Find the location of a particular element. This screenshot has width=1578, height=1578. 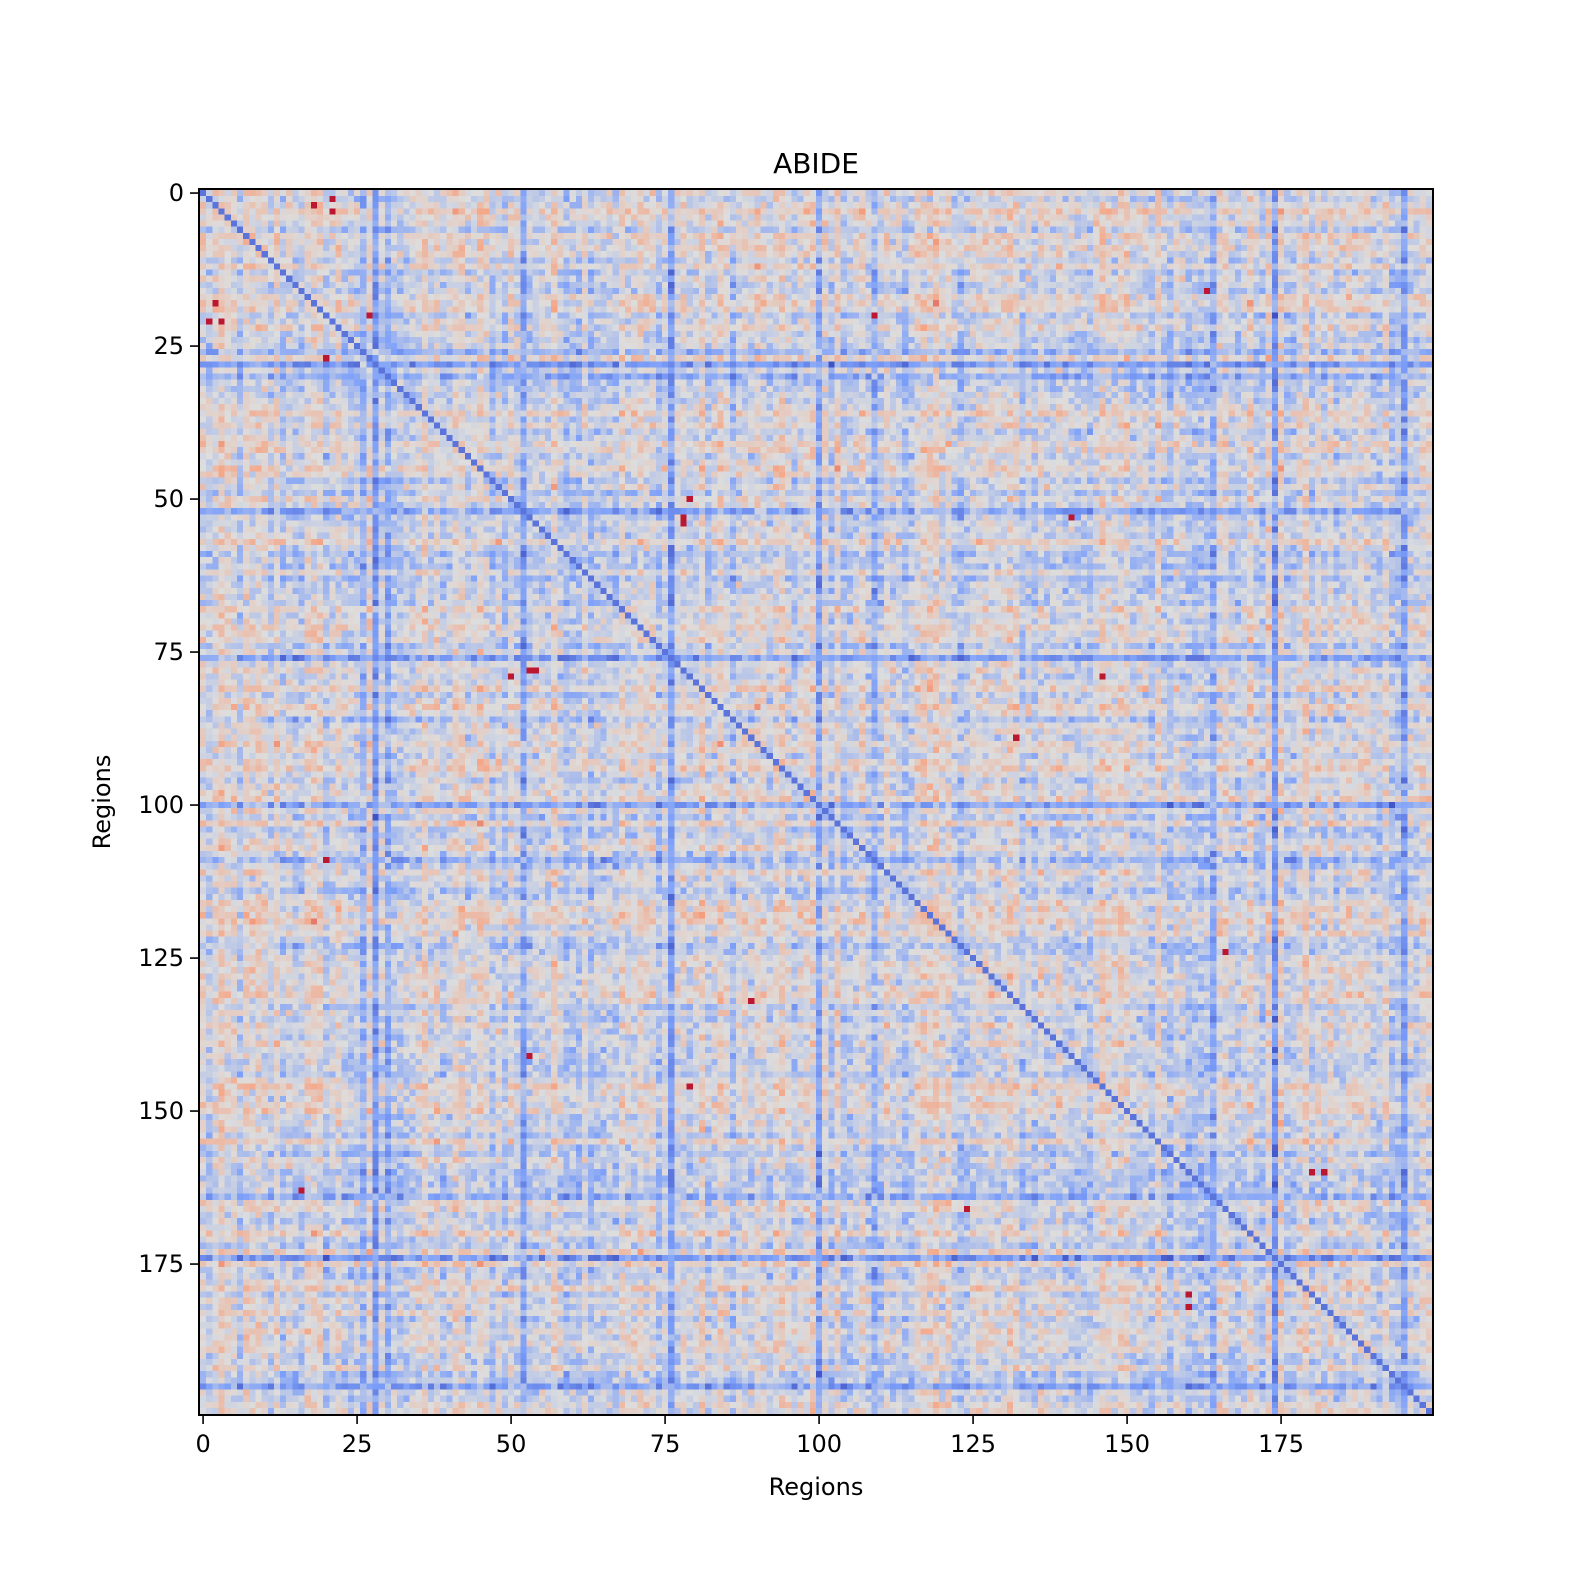

x-axis-label: Regions is located at coordinates (816, 1487).